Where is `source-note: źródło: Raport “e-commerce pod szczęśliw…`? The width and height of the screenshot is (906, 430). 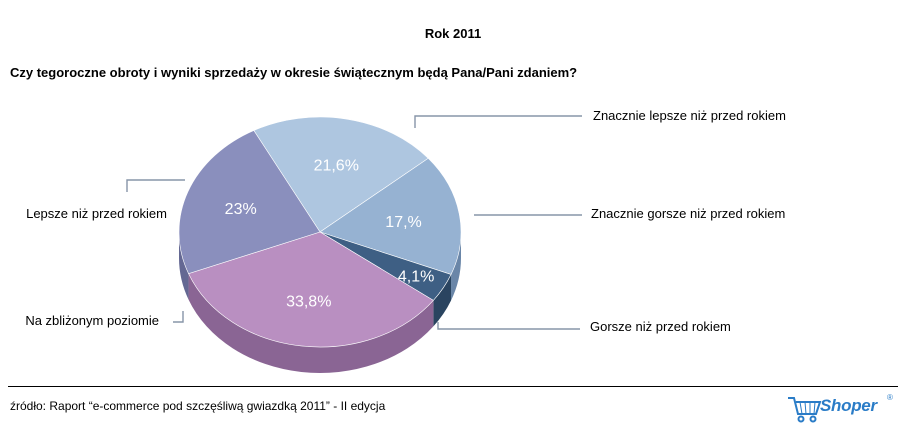
source-note: źródło: Raport “e-commerce pod szczęśliw… is located at coordinates (198, 406).